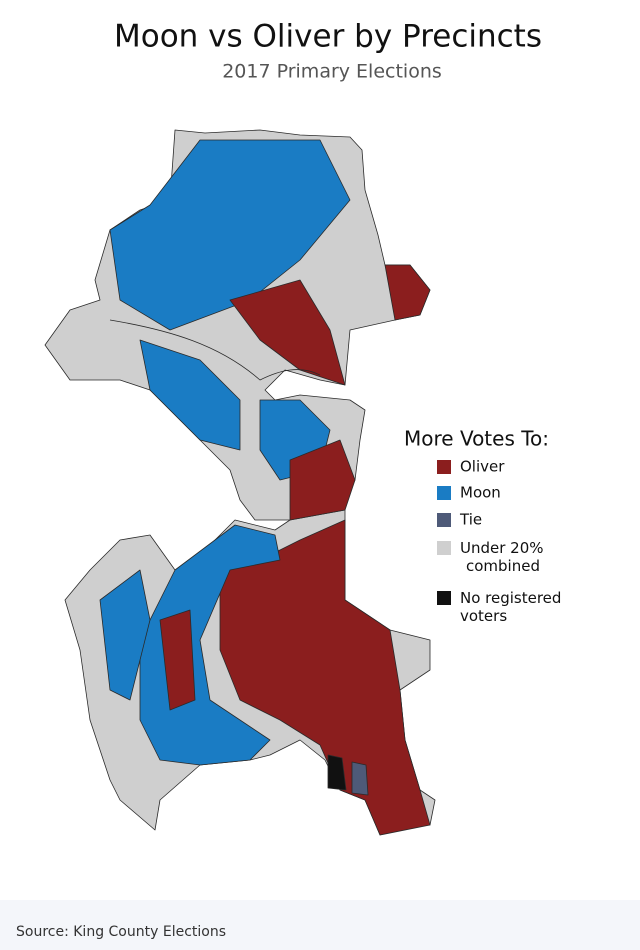  What do you see at coordinates (482, 467) in the screenshot?
I see `legend-label: Oliver` at bounding box center [482, 467].